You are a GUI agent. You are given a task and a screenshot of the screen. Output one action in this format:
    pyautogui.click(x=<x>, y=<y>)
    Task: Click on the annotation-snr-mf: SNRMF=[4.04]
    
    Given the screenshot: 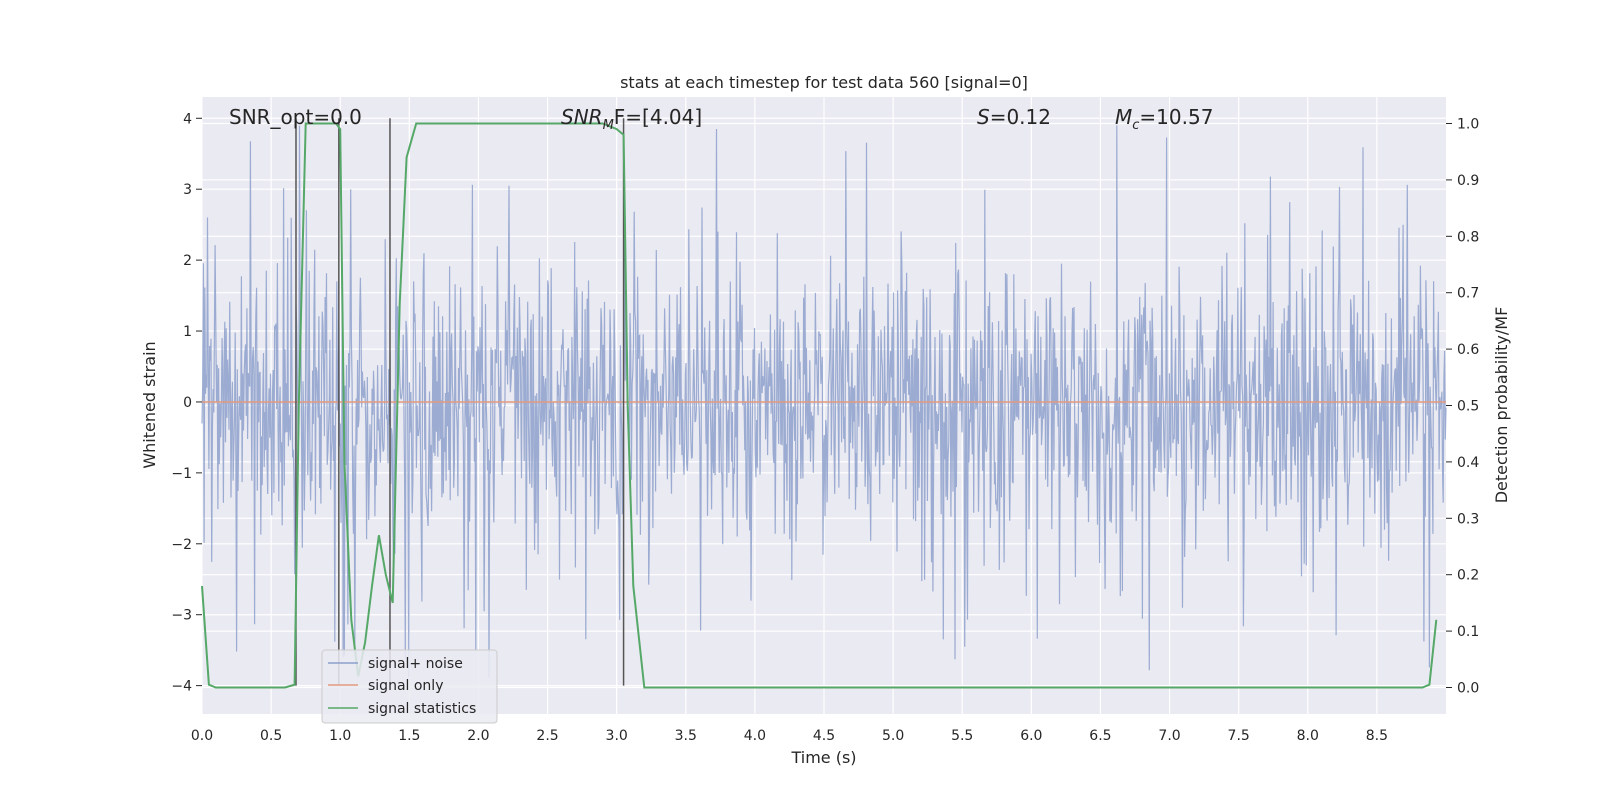 What is the action you would take?
    pyautogui.click(x=631, y=119)
    